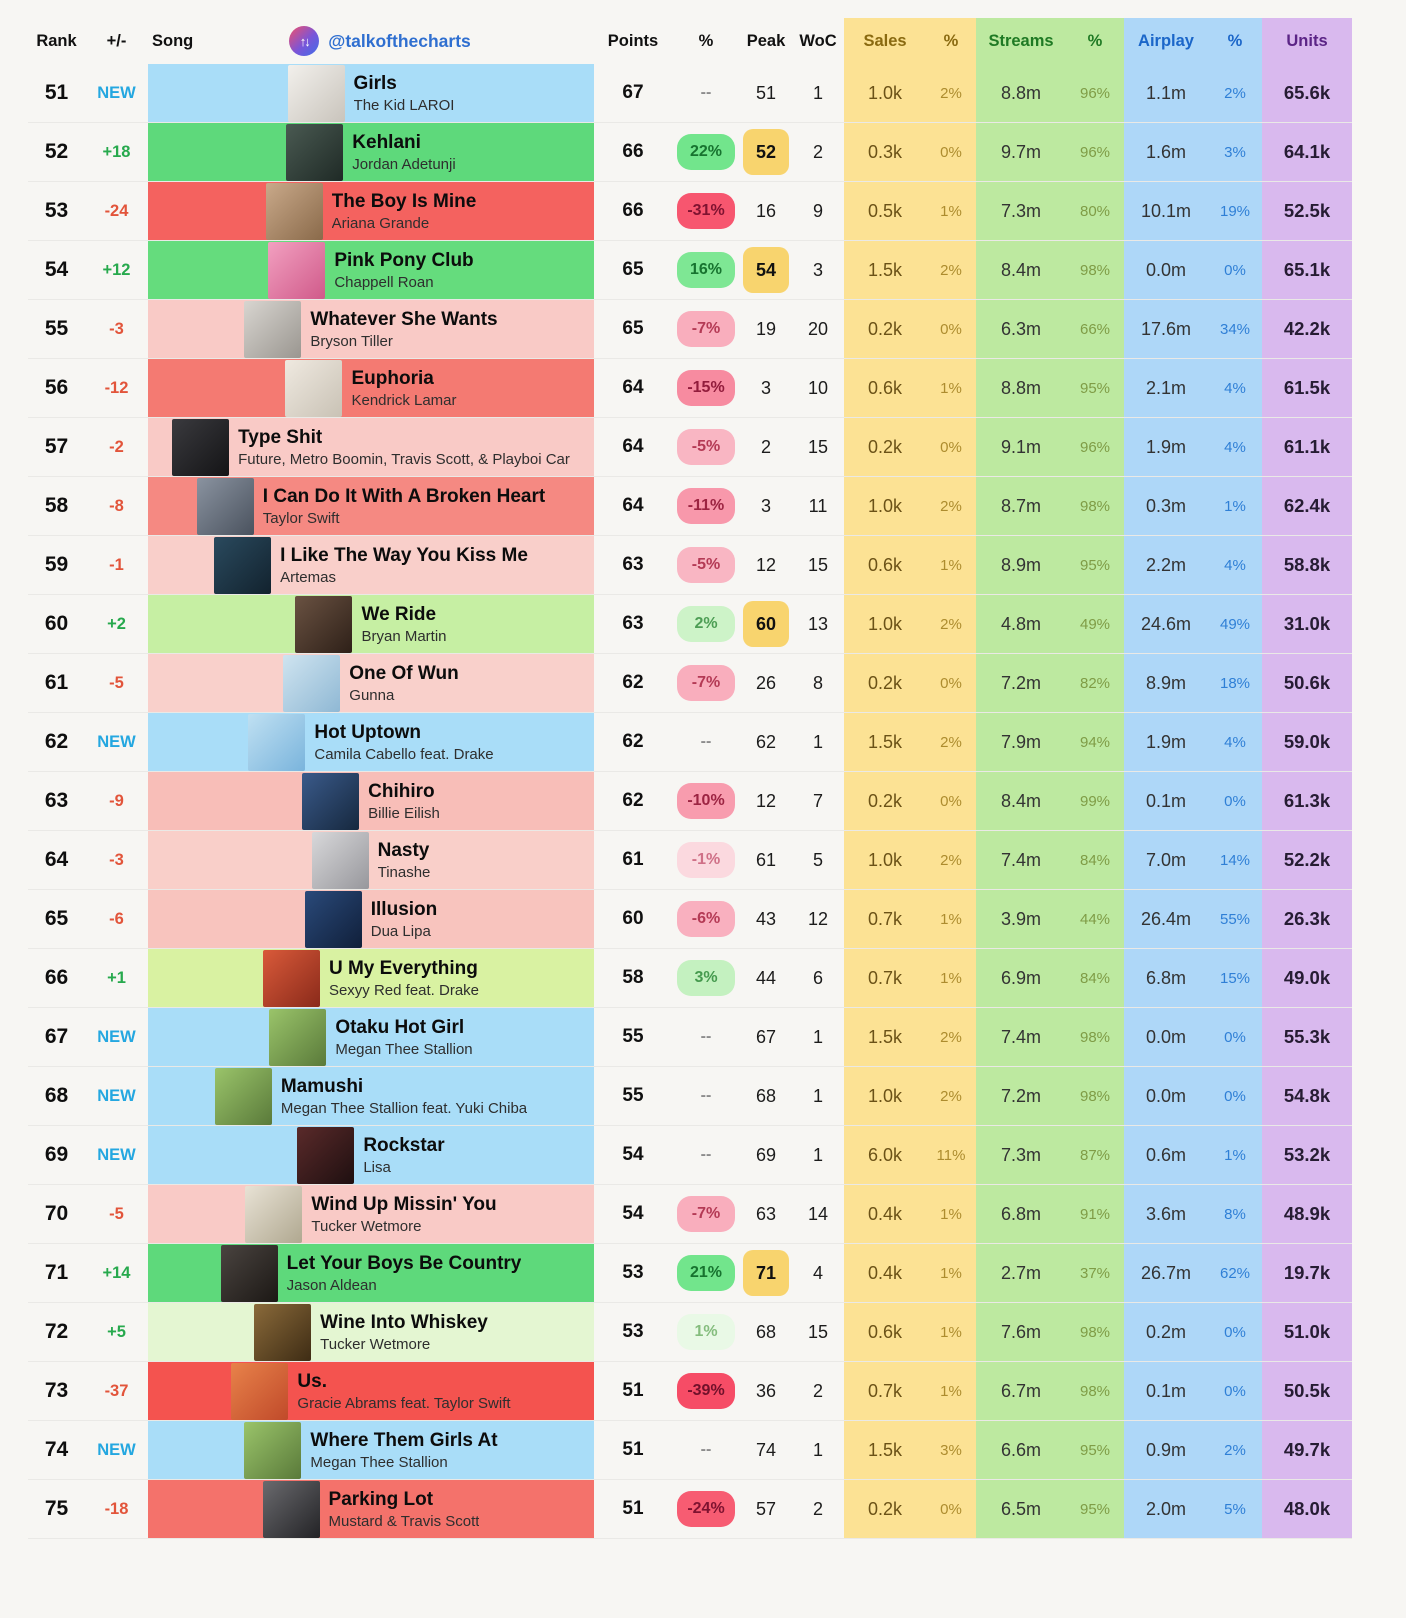 This screenshot has height=1618, width=1406. Describe the element at coordinates (766, 152) in the screenshot. I see `peak-cell: 52` at that location.